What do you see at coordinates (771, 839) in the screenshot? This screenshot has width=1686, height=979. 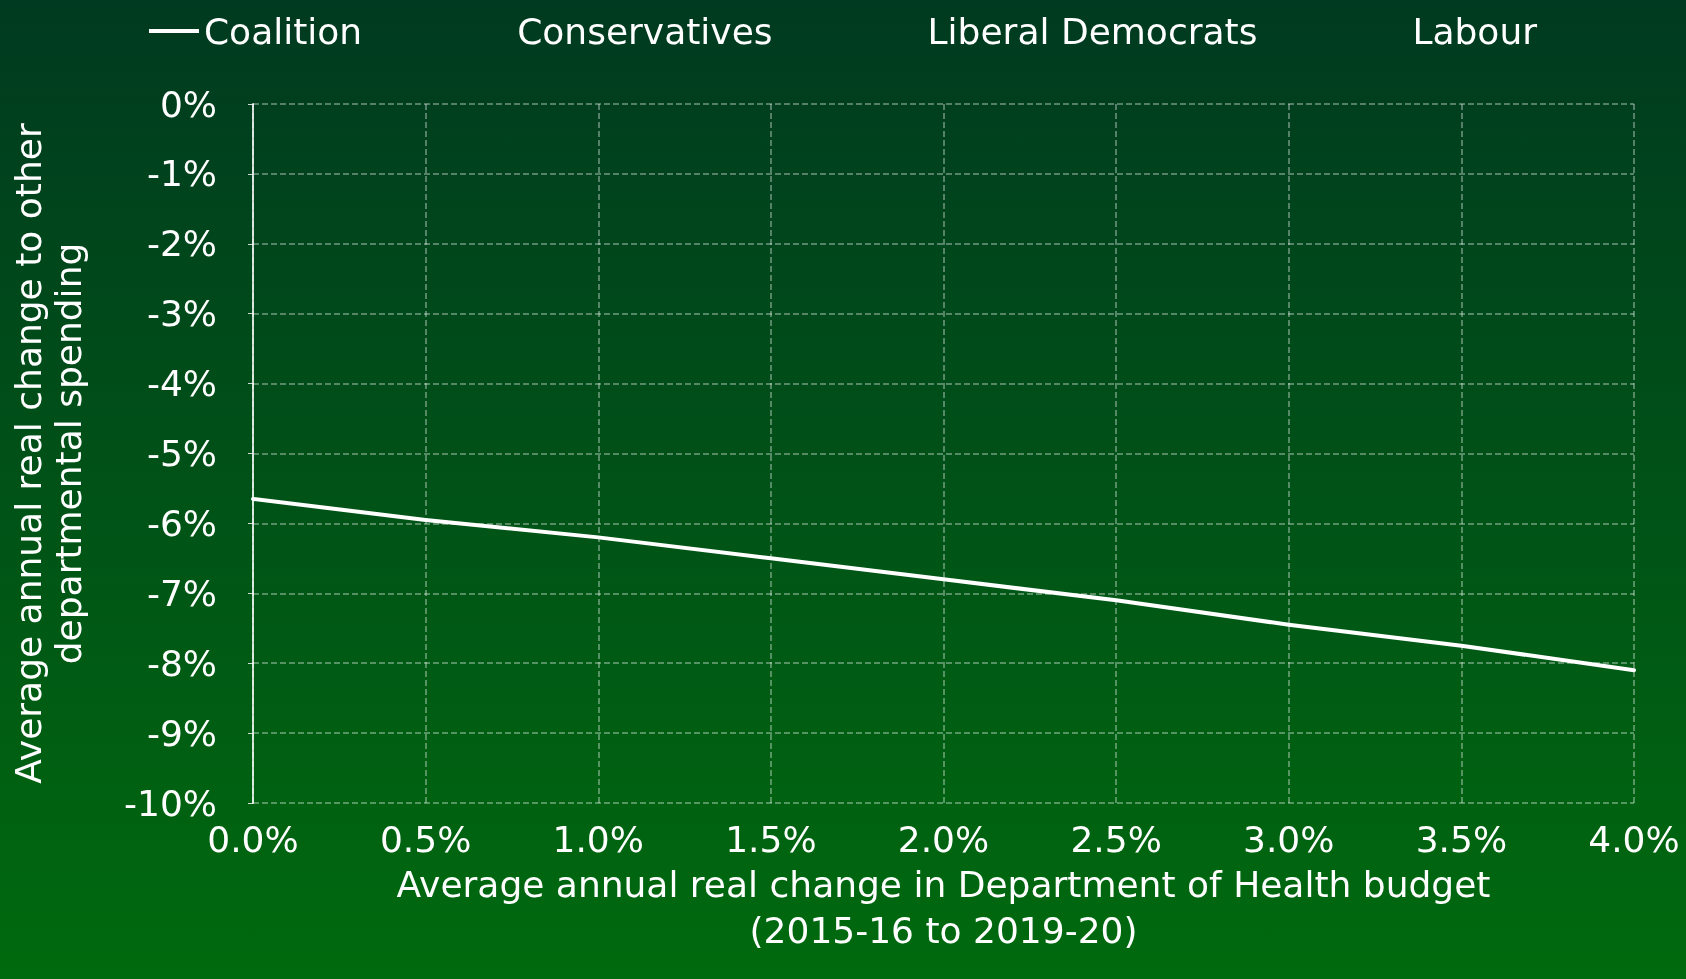 I see `x-tick-label: 1.5%` at bounding box center [771, 839].